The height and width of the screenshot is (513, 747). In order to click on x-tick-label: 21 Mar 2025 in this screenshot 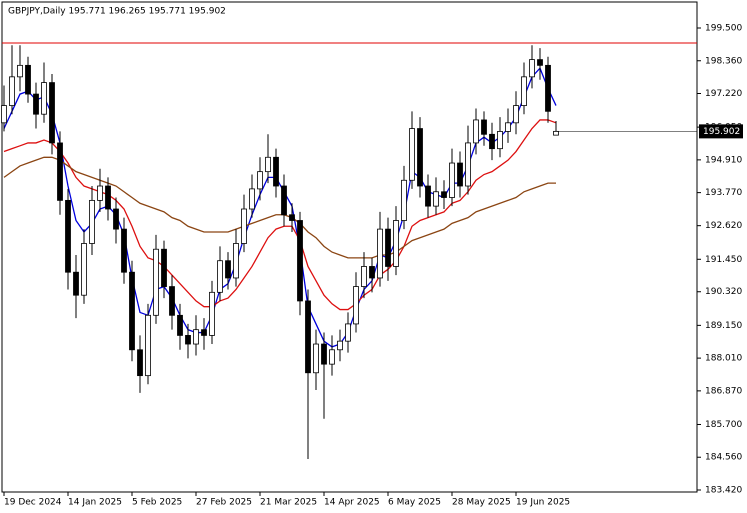, I will do `click(288, 503)`.